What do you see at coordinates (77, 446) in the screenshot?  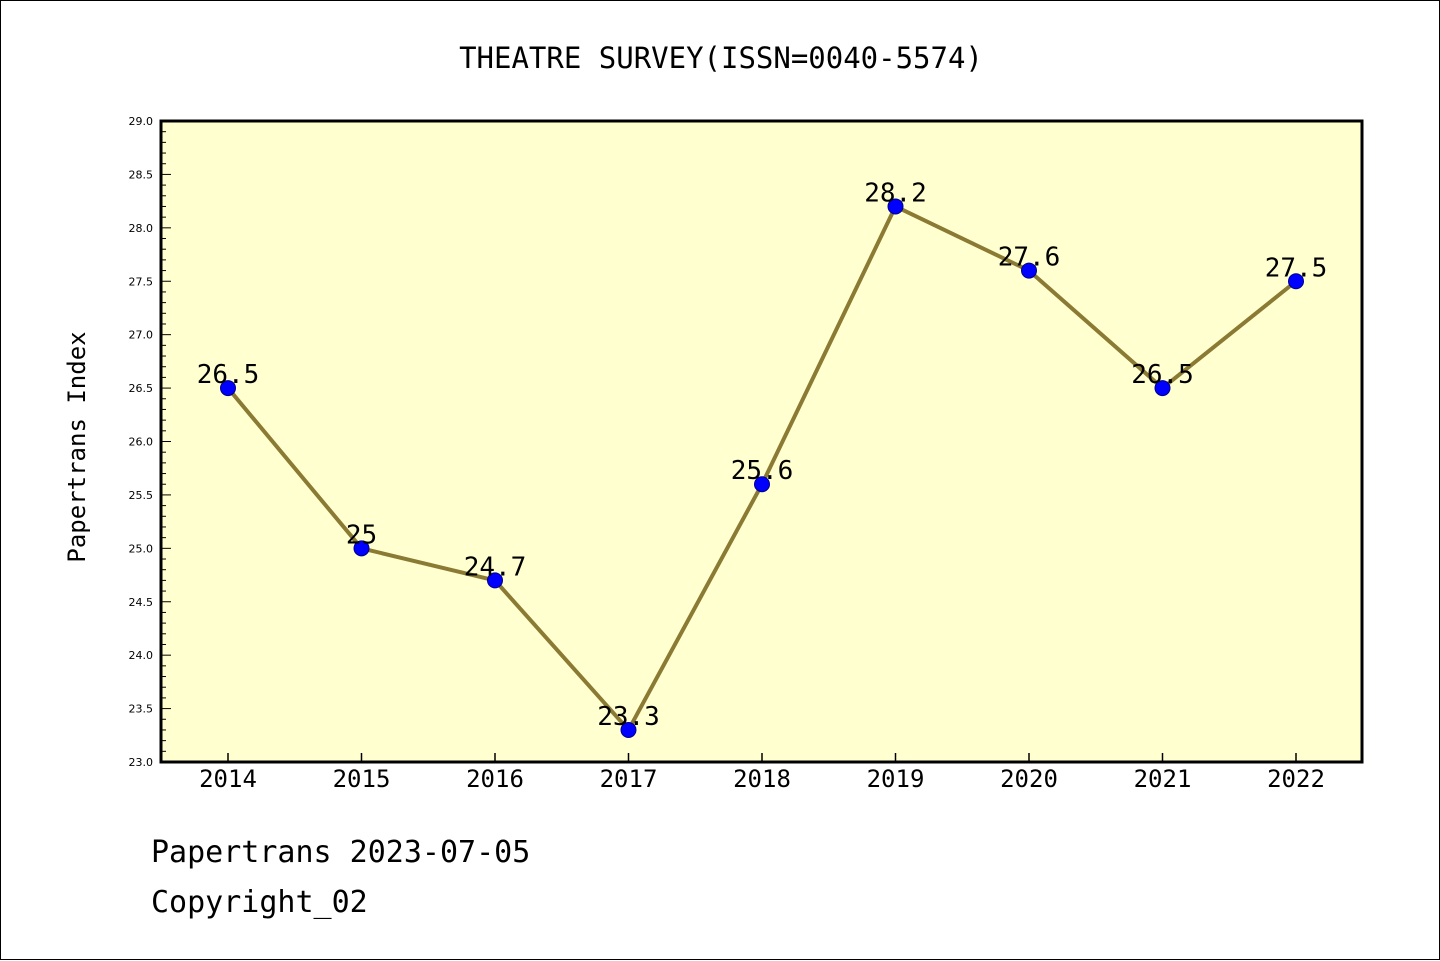 I see `y-axis-label: Papertrans Index` at bounding box center [77, 446].